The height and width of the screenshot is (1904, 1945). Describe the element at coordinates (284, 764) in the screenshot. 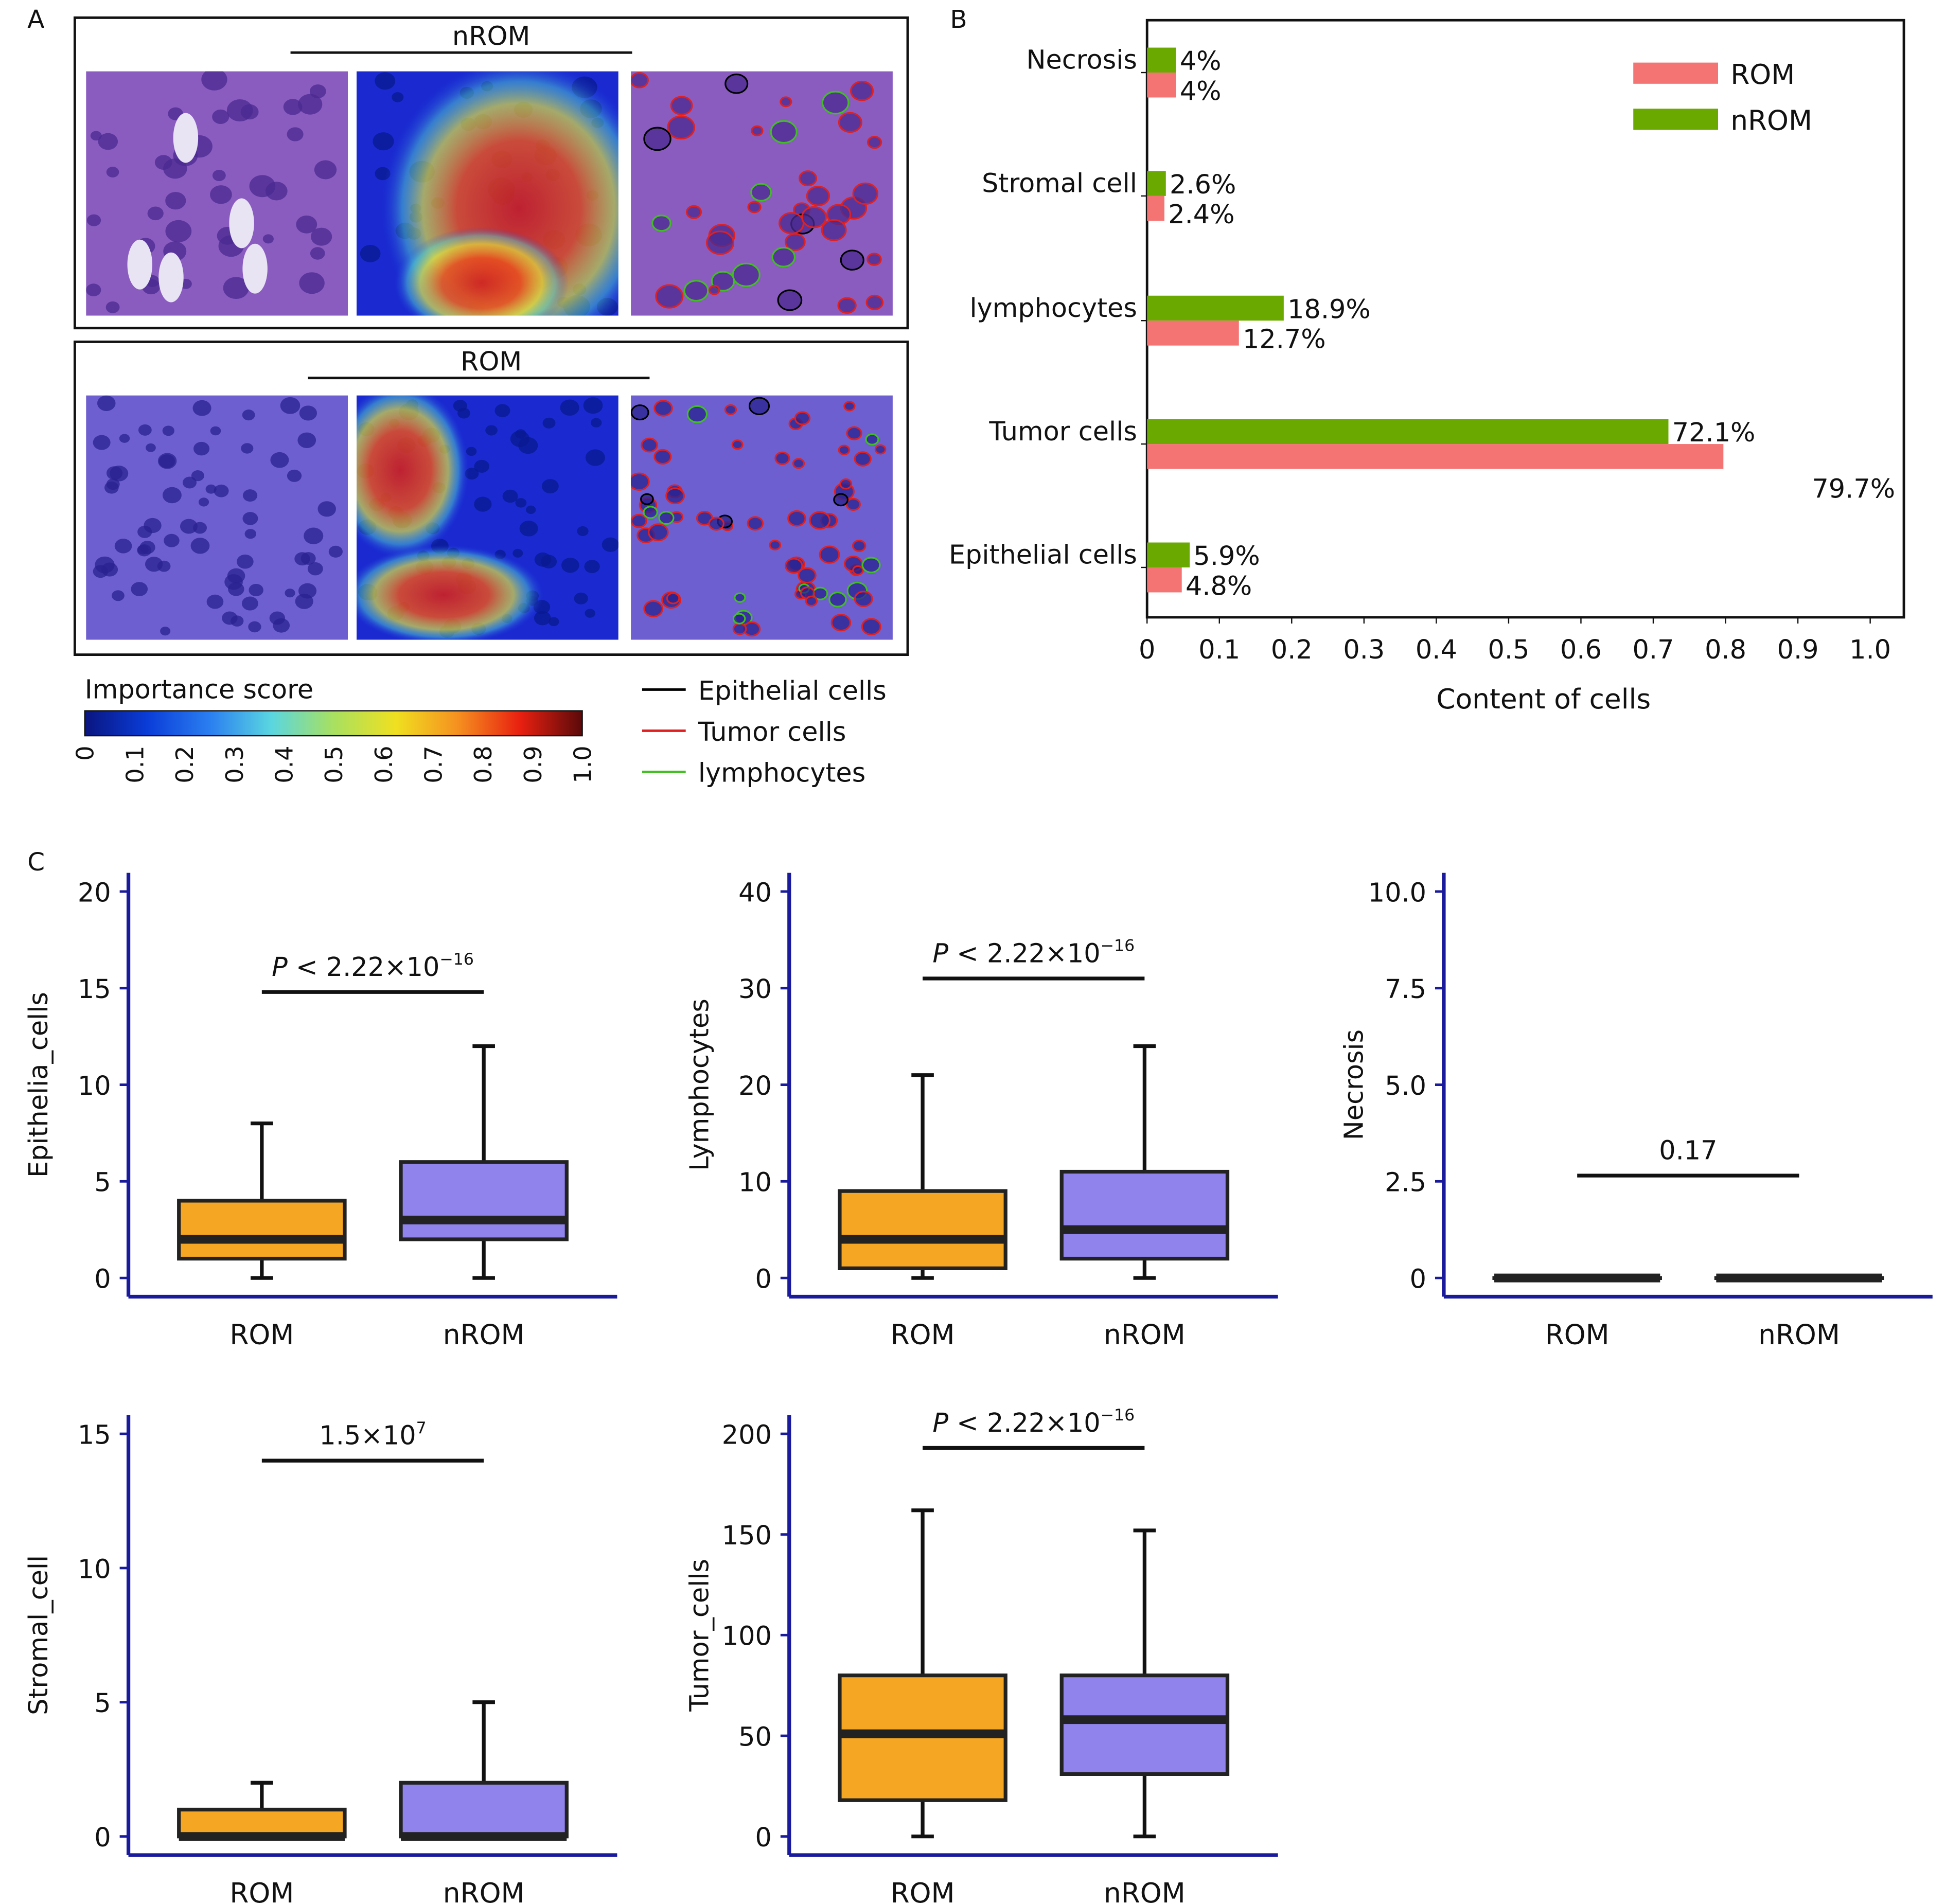

I see `colorbar-tick: 0.4` at that location.